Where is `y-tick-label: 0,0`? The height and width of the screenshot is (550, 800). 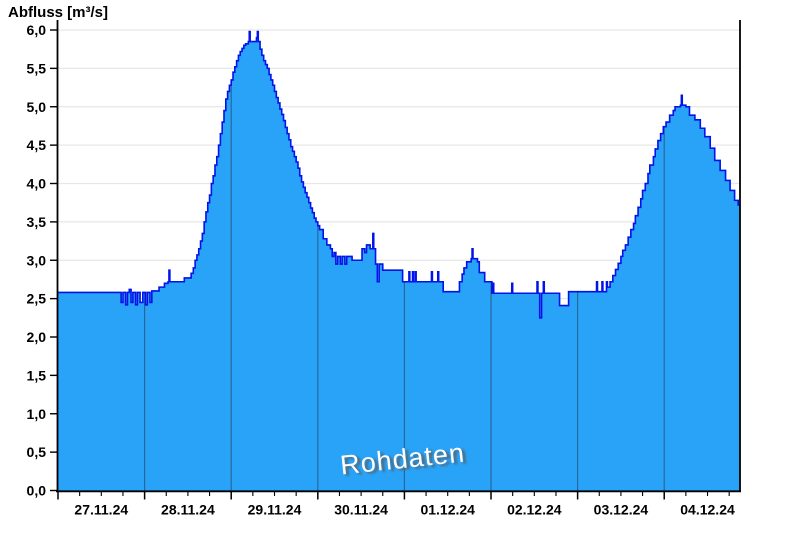
y-tick-label: 0,0 is located at coordinates (37, 491).